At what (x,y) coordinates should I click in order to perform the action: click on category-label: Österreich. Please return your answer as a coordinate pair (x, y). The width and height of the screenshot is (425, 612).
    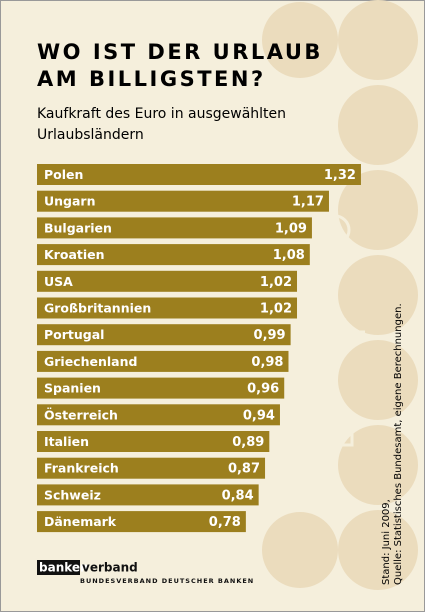
    Looking at the image, I should click on (81, 414).